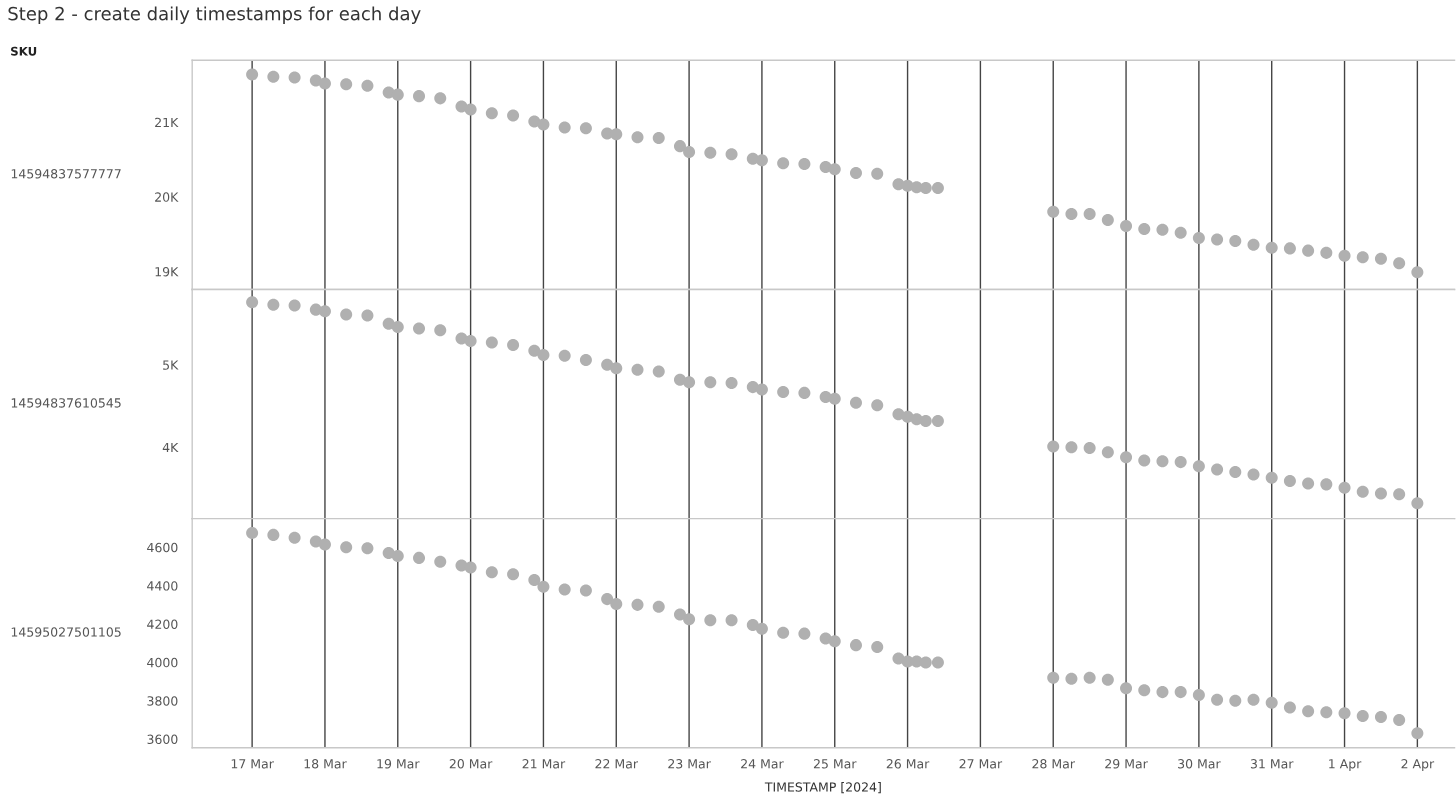  What do you see at coordinates (170, 447) in the screenshot?
I see `y-tick-label: 4K` at bounding box center [170, 447].